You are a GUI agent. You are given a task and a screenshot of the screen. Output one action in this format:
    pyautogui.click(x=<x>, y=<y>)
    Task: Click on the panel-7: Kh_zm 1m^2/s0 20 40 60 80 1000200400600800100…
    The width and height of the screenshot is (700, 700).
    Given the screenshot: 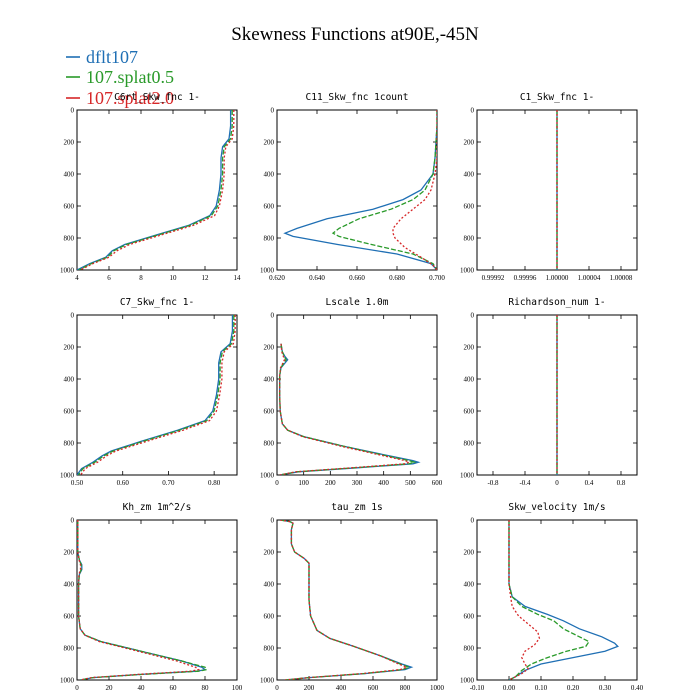 What is the action you would take?
    pyautogui.click(x=151, y=597)
    